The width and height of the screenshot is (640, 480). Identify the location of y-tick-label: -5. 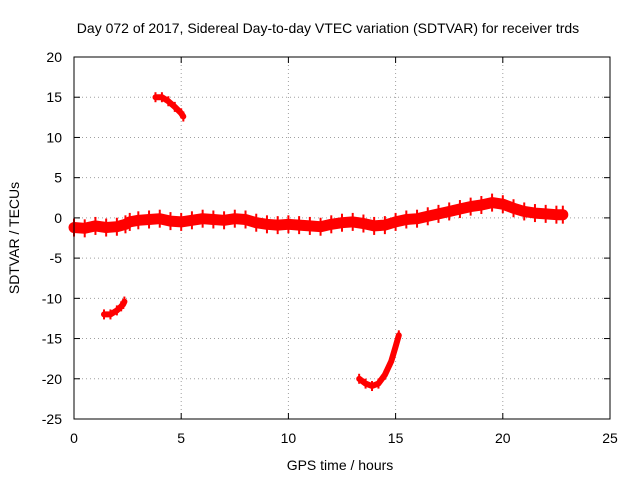
(56, 258).